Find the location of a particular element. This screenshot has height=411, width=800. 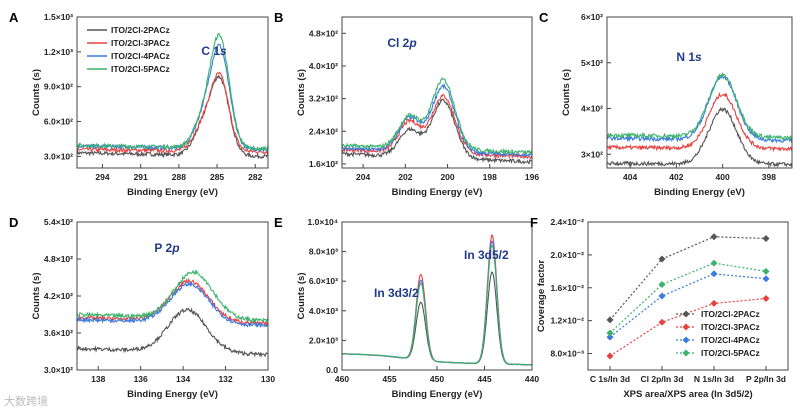

y-tick-label: 1.6×10² is located at coordinates (323, 164).